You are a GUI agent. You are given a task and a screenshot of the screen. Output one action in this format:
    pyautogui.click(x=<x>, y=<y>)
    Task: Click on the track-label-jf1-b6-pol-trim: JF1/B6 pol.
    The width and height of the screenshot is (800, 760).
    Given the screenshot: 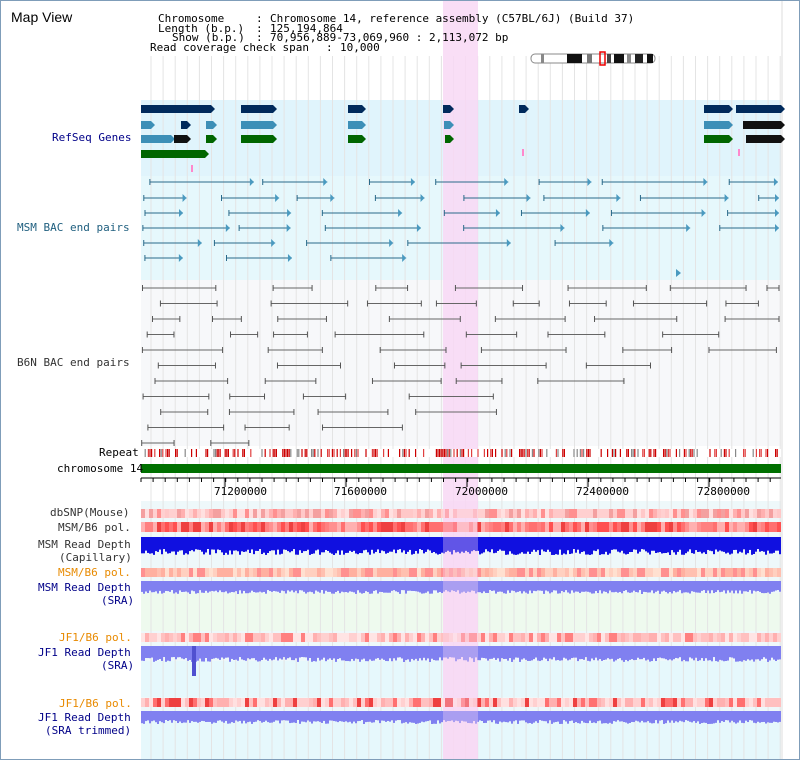 What is the action you would take?
    pyautogui.click(x=95, y=703)
    